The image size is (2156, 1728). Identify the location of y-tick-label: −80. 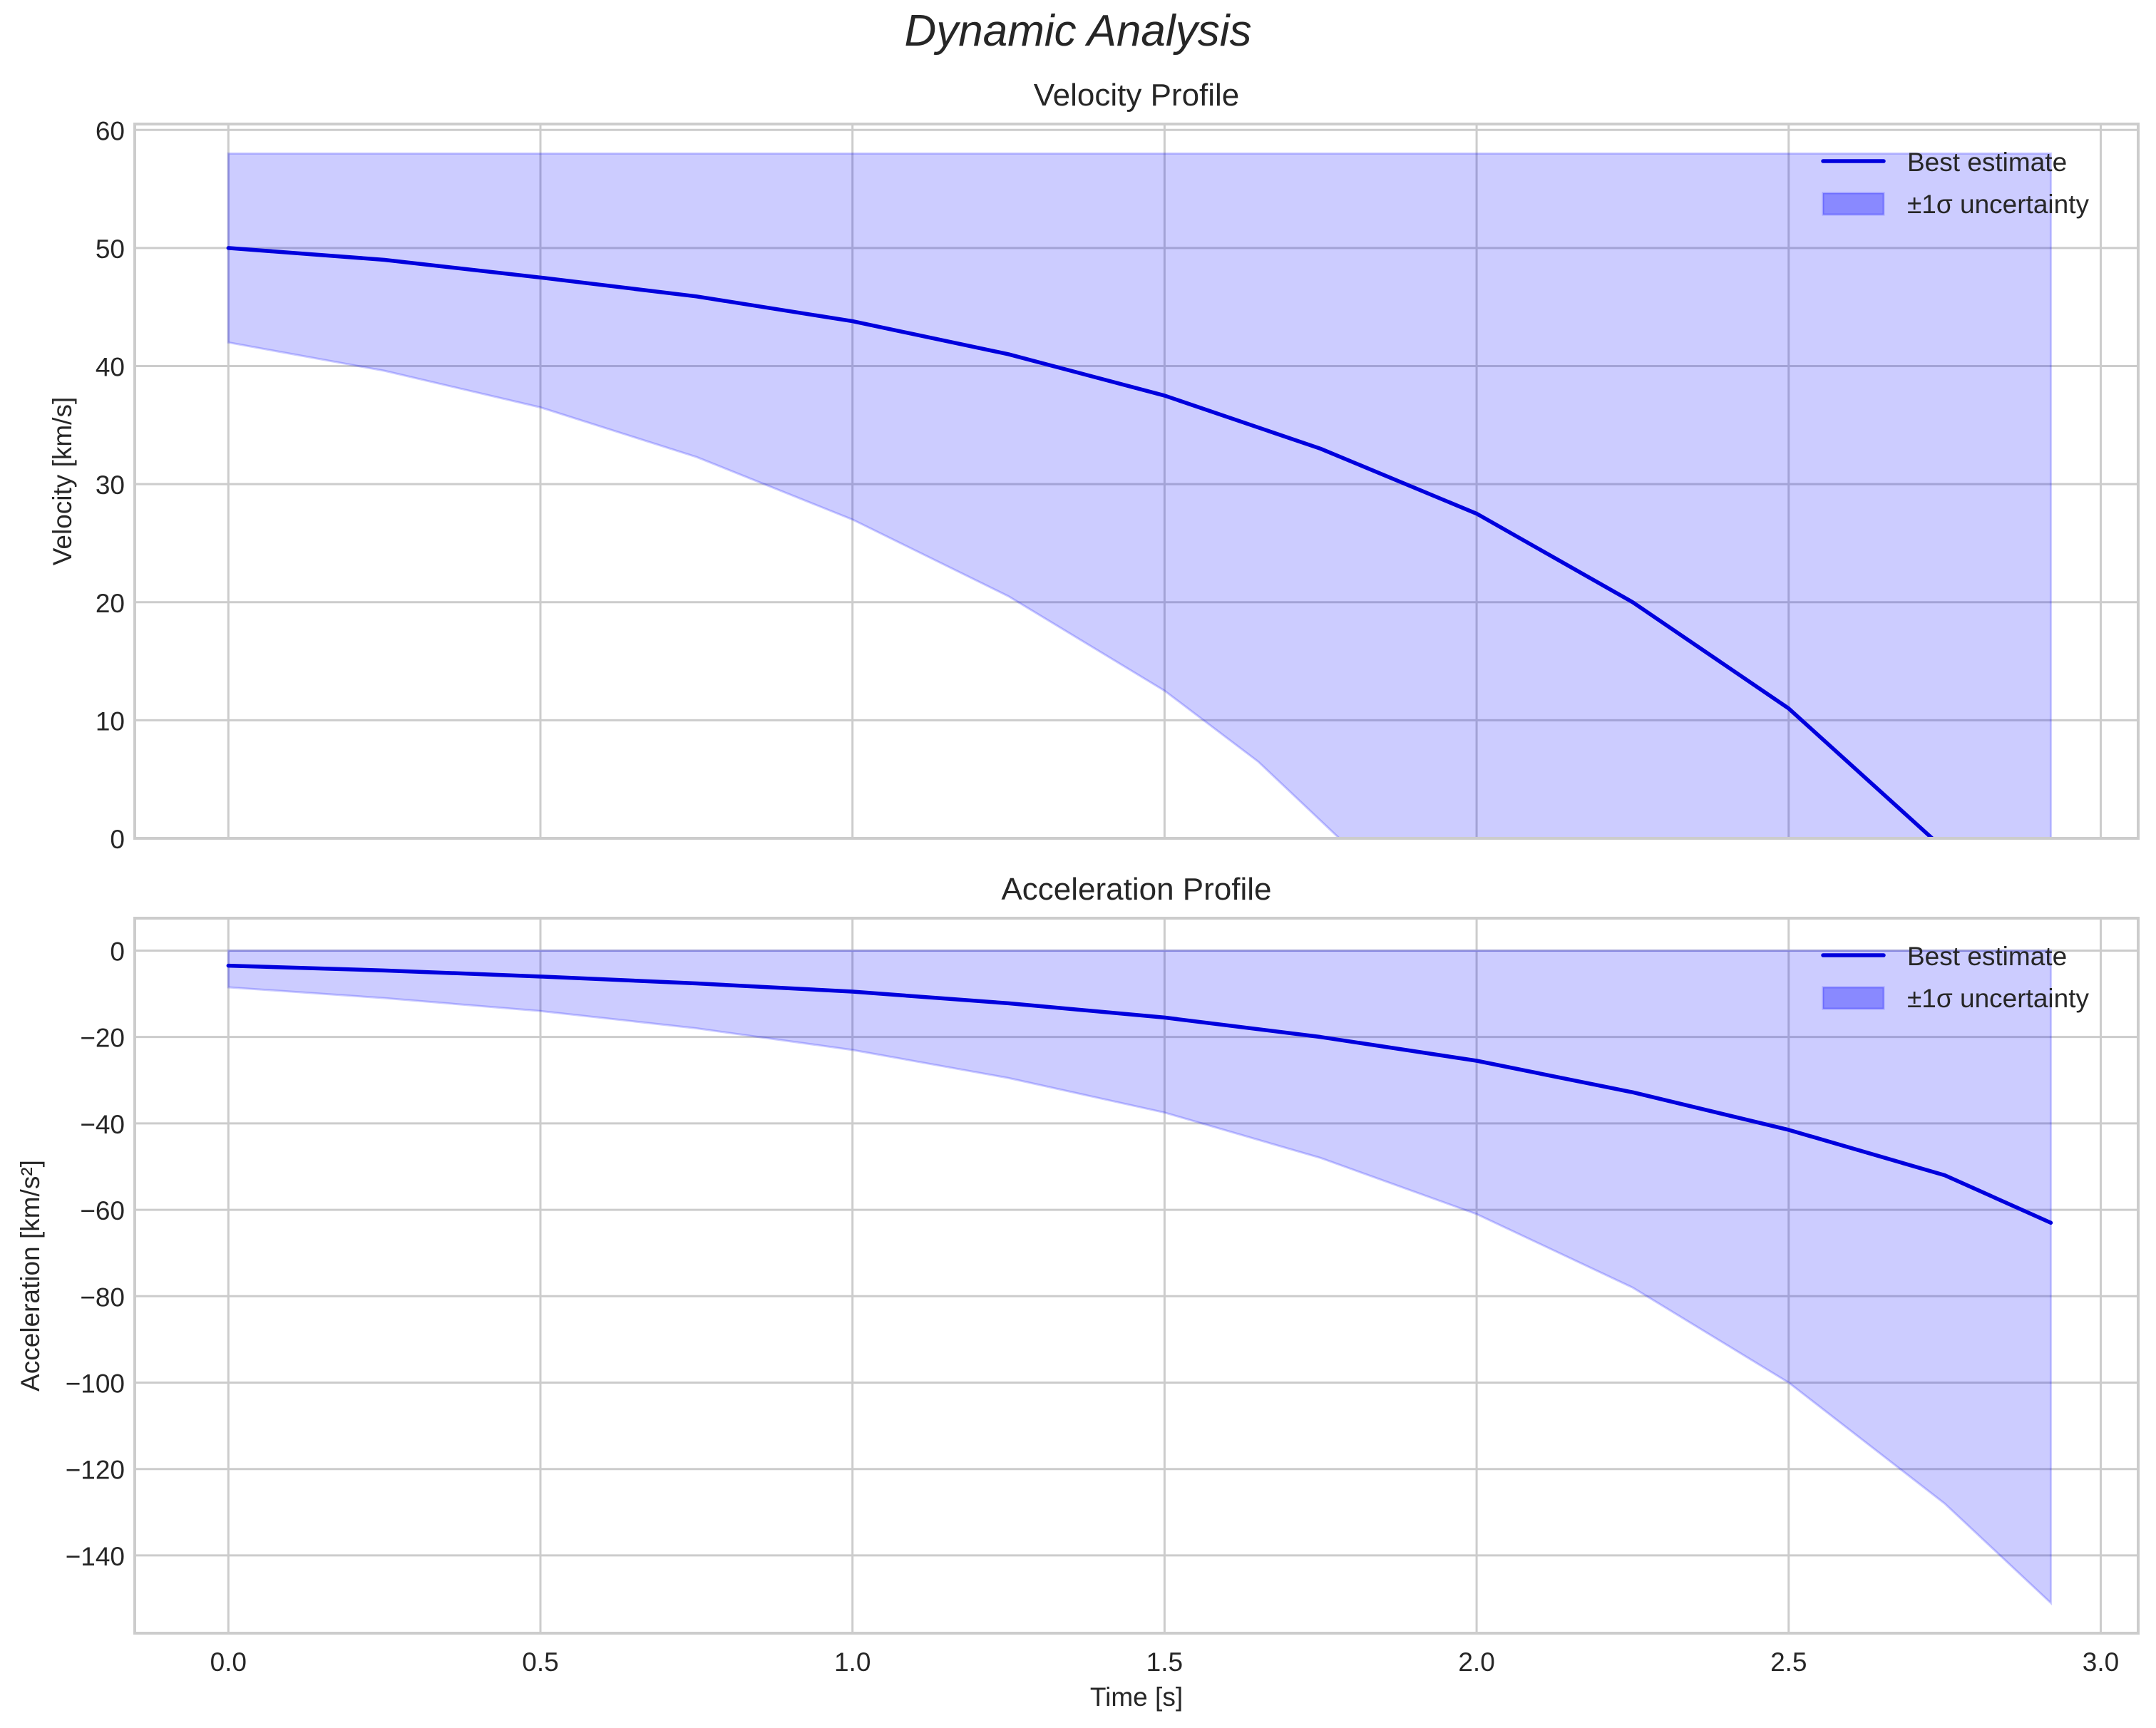
(102, 1297).